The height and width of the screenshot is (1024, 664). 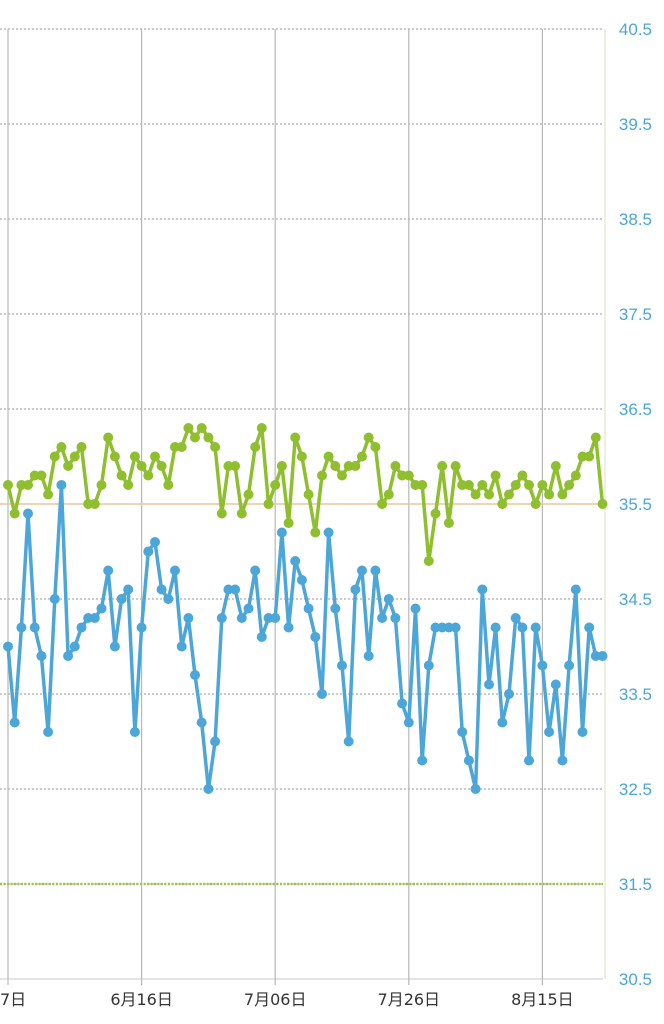 What do you see at coordinates (635, 884) in the screenshot?
I see `y-tick-label: 31.5` at bounding box center [635, 884].